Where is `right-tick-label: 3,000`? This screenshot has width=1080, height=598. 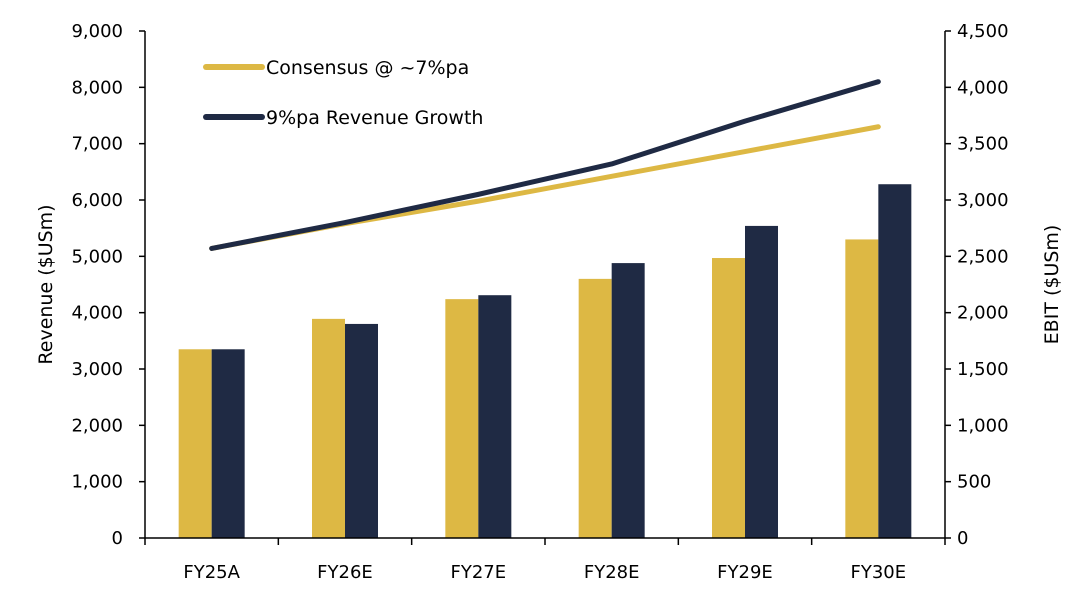
right-tick-label: 3,000 is located at coordinates (983, 200).